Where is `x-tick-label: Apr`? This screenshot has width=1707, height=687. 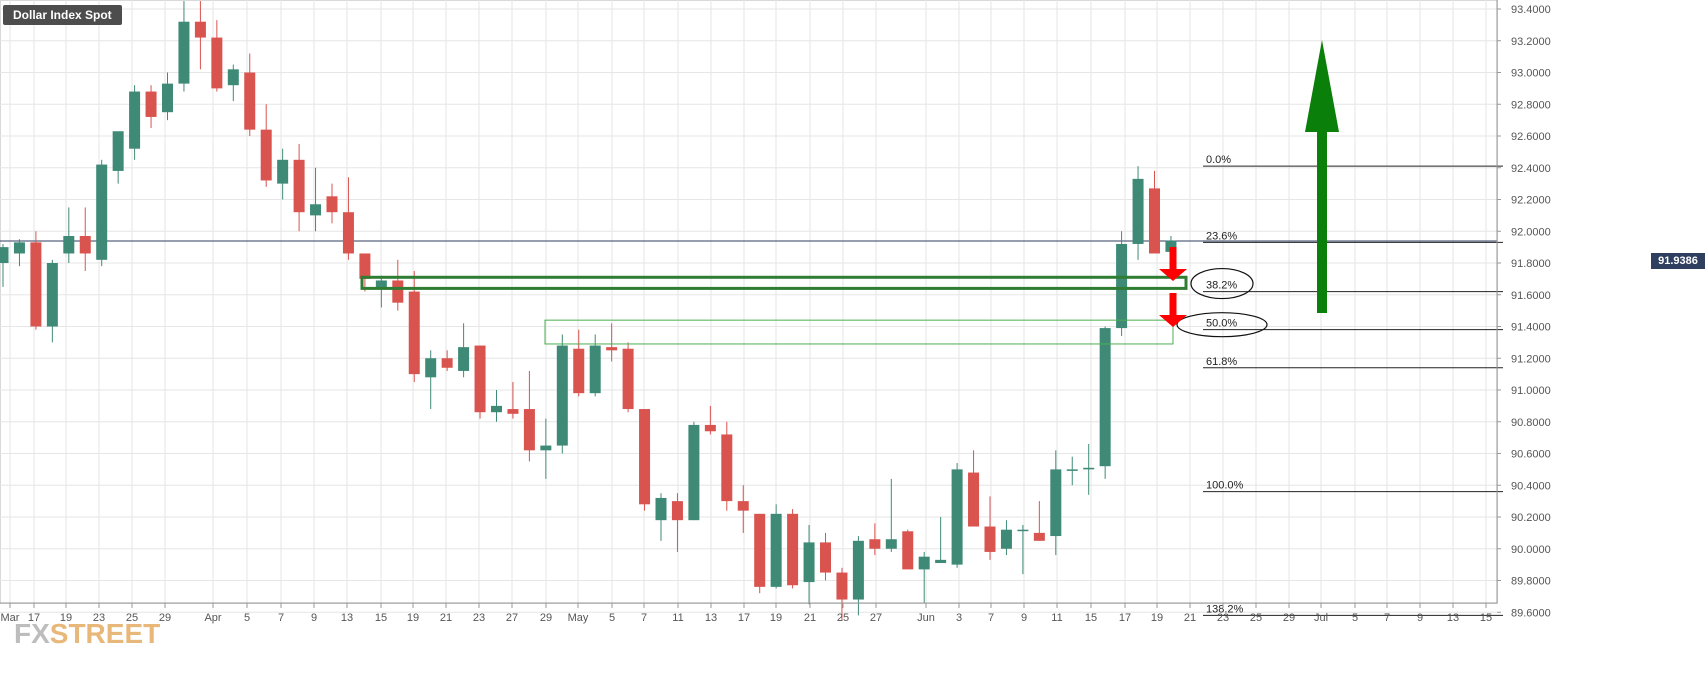 x-tick-label: Apr is located at coordinates (212, 618).